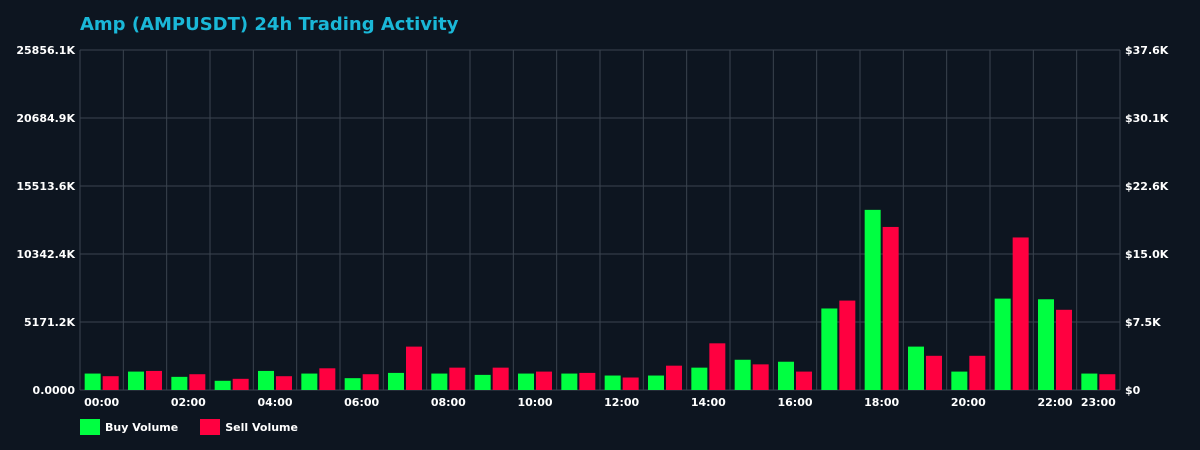  Describe the element at coordinates (189, 427) in the screenshot. I see `chart-legend: Buy Volume Sell Volume` at that location.